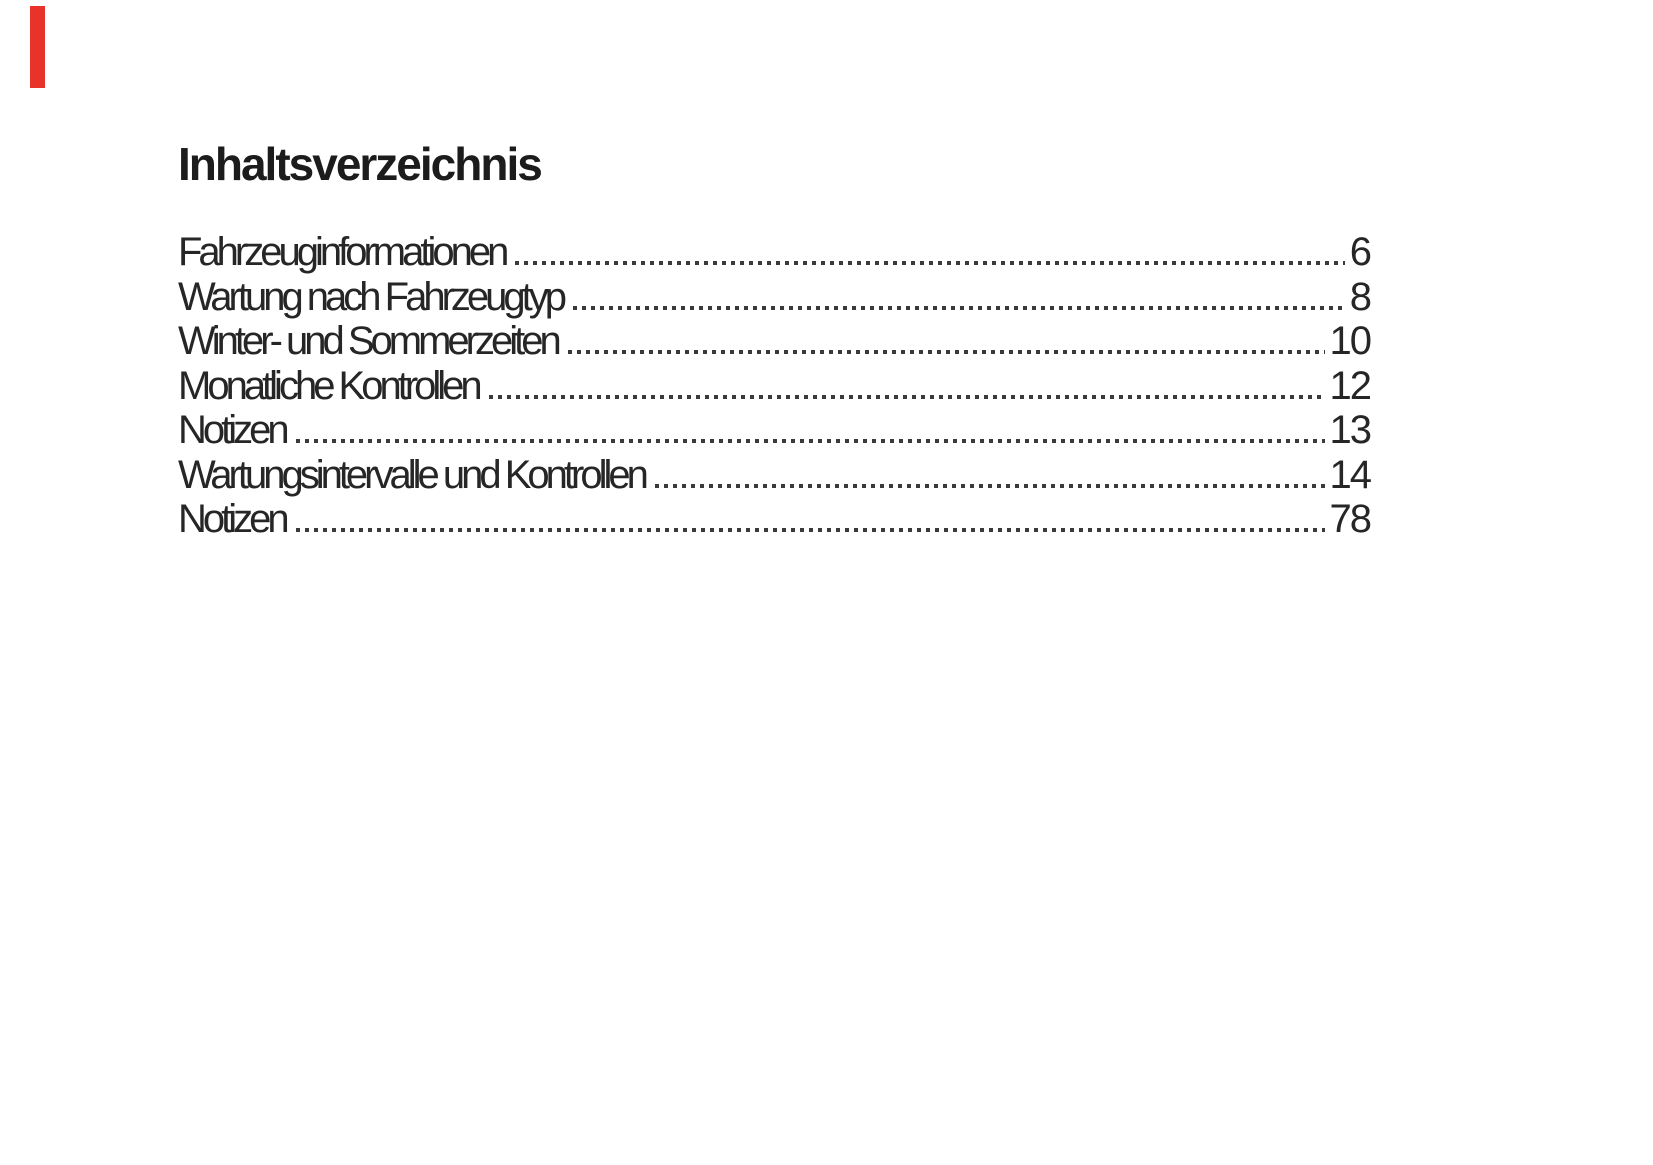 The image size is (1653, 1165). What do you see at coordinates (1350, 519) in the screenshot?
I see `toc-entry-page-number: 78` at bounding box center [1350, 519].